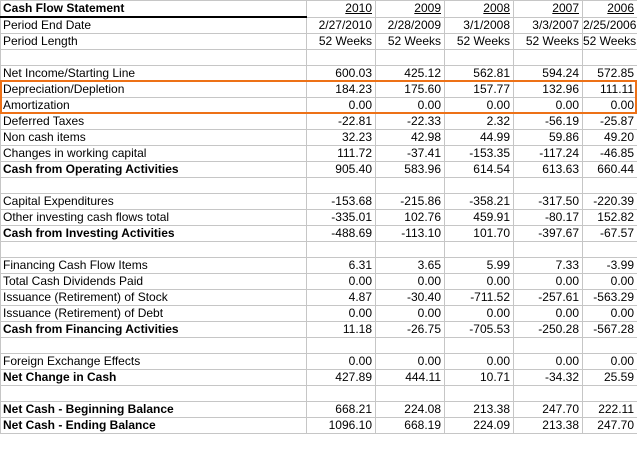  I want to click on value-cell: 152.82, so click(609, 217).